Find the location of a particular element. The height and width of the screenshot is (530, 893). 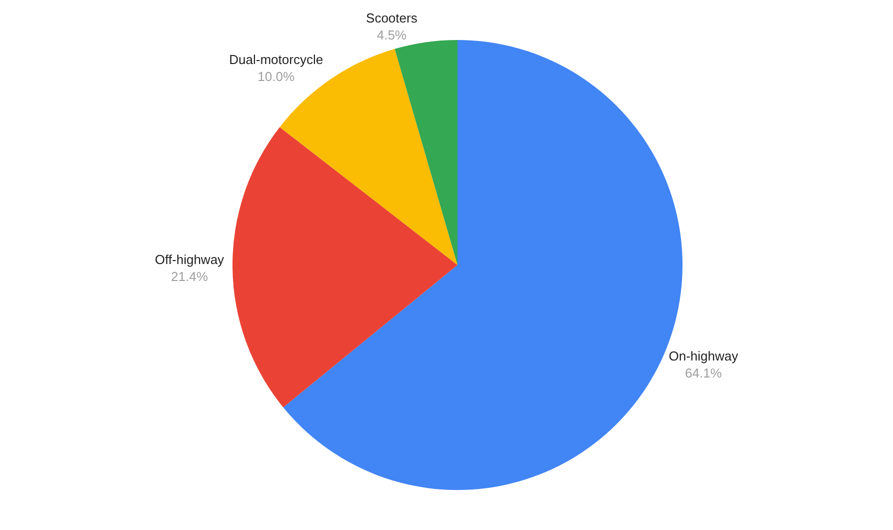

slice-label: Scooters is located at coordinates (392, 18).